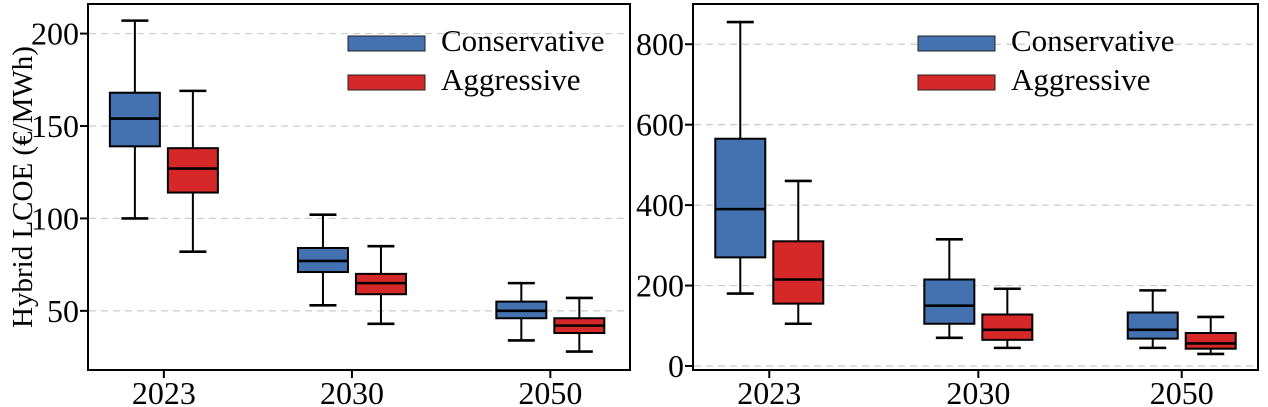 The width and height of the screenshot is (1268, 407). Describe the element at coordinates (660, 205) in the screenshot. I see `y-tick-label: 400` at that location.